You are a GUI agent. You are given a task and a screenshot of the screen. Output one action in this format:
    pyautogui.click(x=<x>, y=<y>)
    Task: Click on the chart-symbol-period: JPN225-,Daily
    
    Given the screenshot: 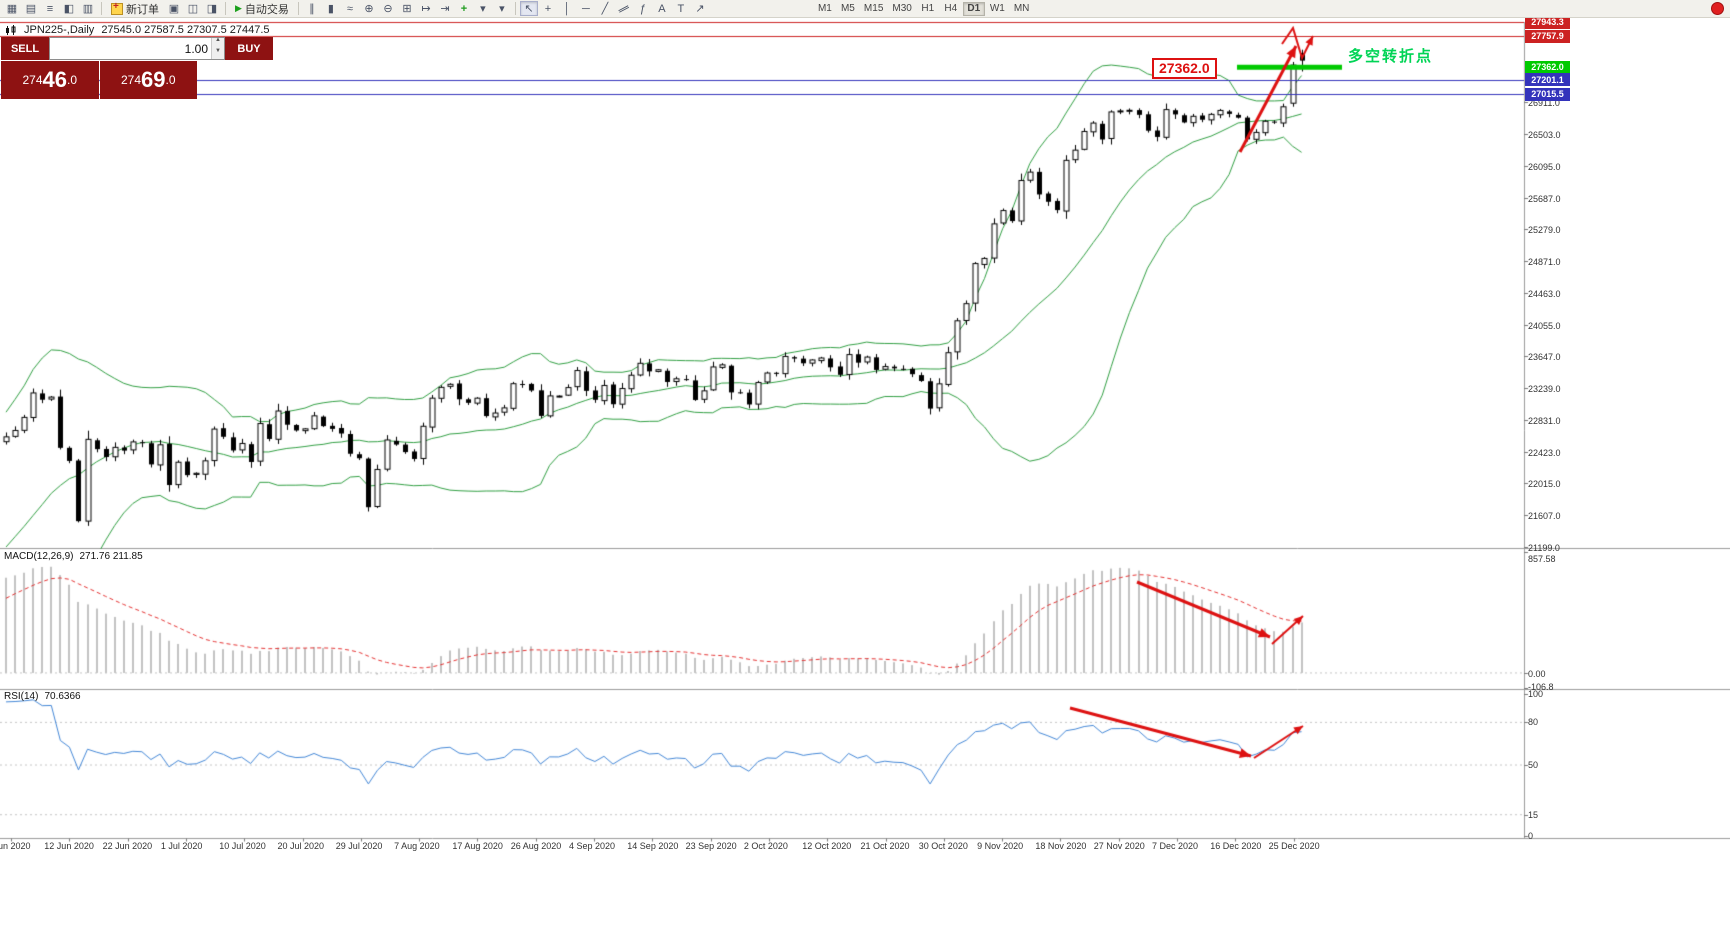 What is the action you would take?
    pyautogui.click(x=59, y=30)
    